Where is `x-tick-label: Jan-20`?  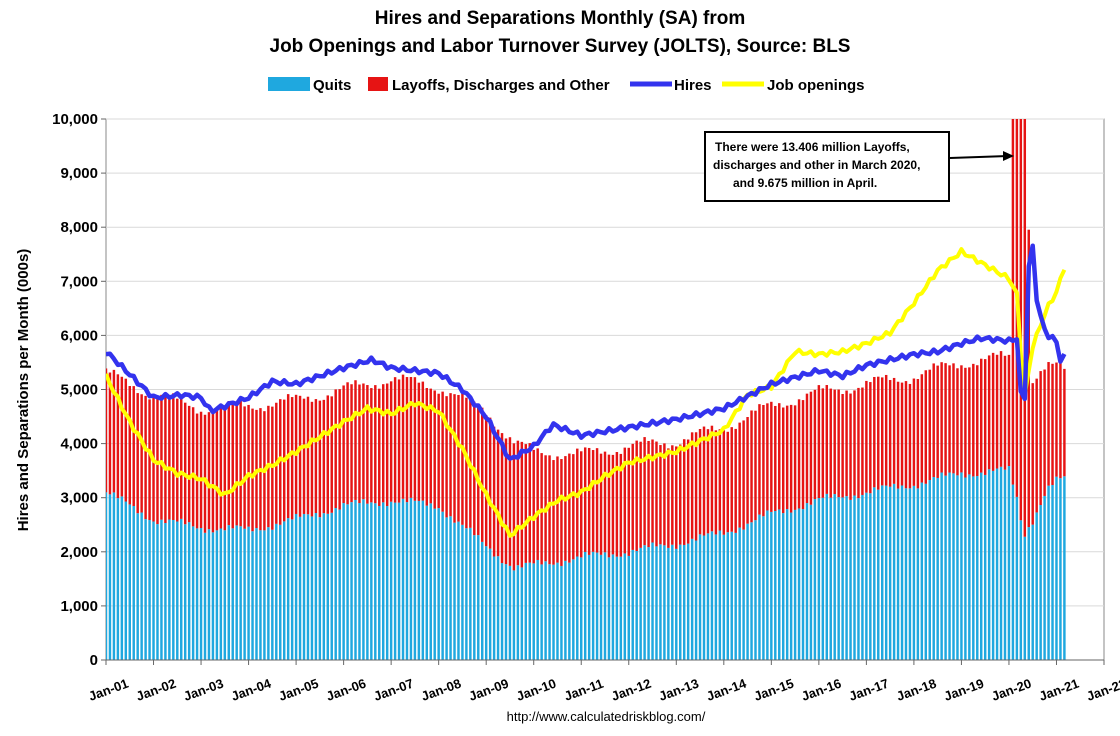
x-tick-label: Jan-20 is located at coordinates (1011, 690).